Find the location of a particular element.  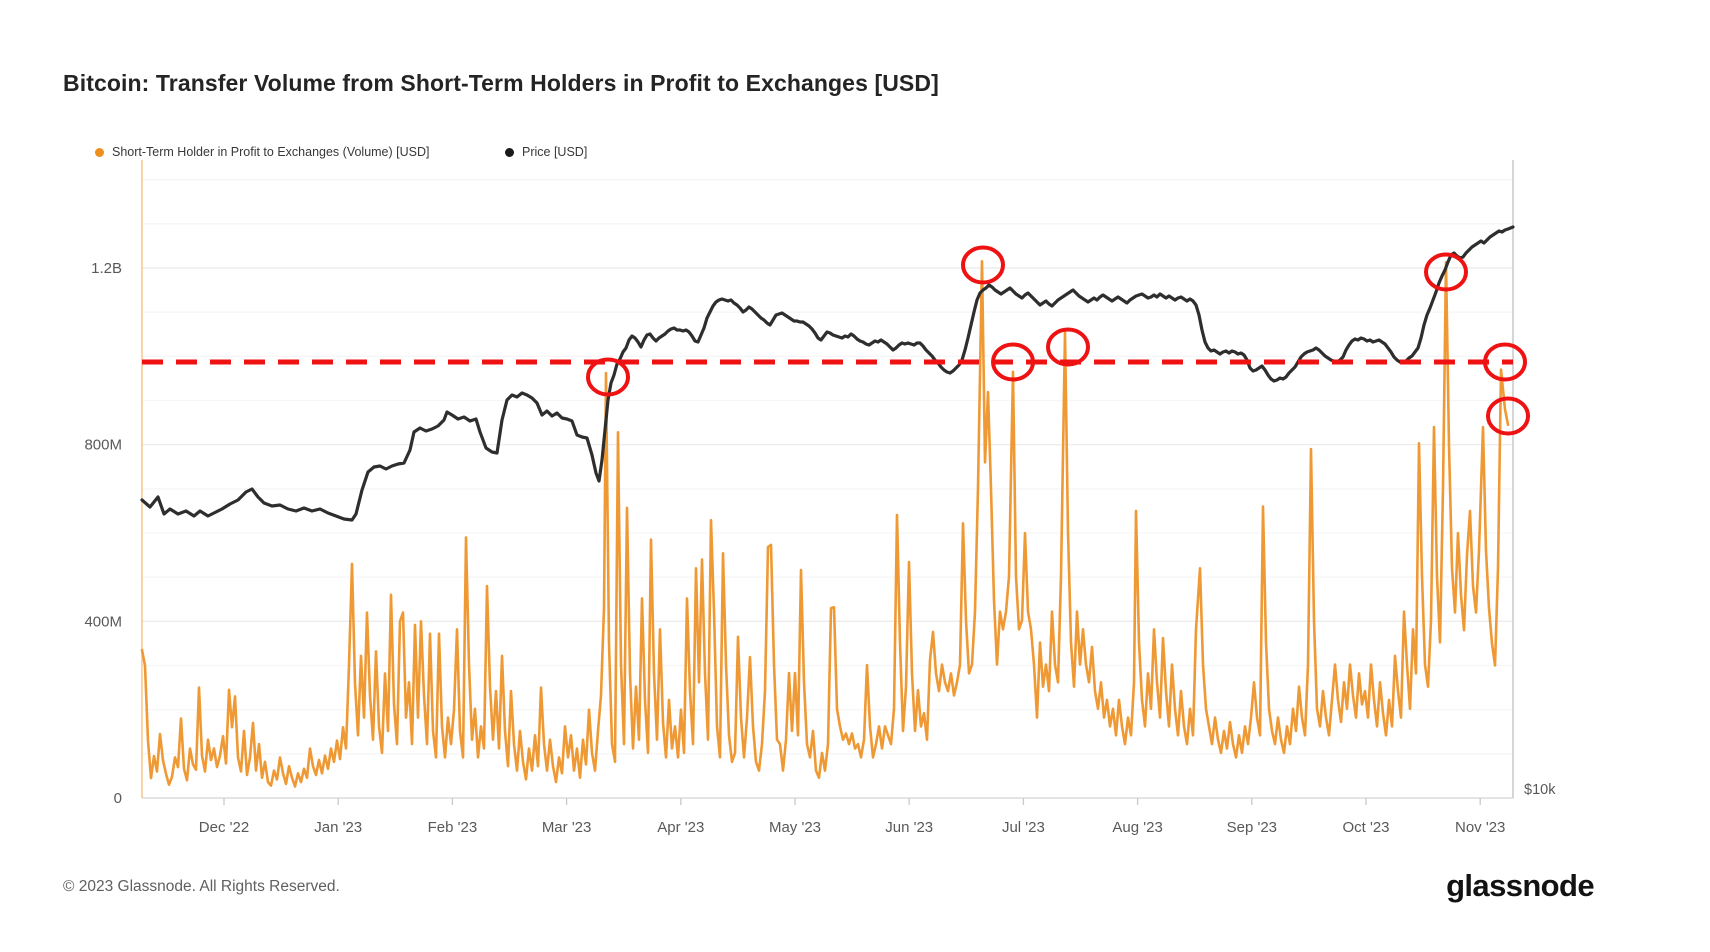

copyright-text: © 2023 Glassnode. All Rights Reserved. is located at coordinates (201, 886).